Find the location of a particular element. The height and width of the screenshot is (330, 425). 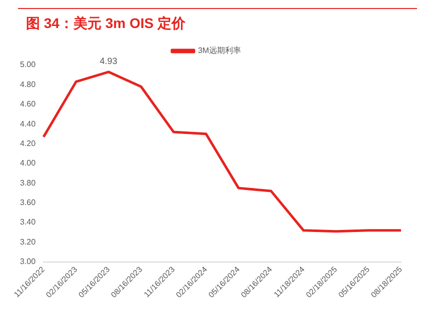

y-tick-label: 4.40 is located at coordinates (28, 123).